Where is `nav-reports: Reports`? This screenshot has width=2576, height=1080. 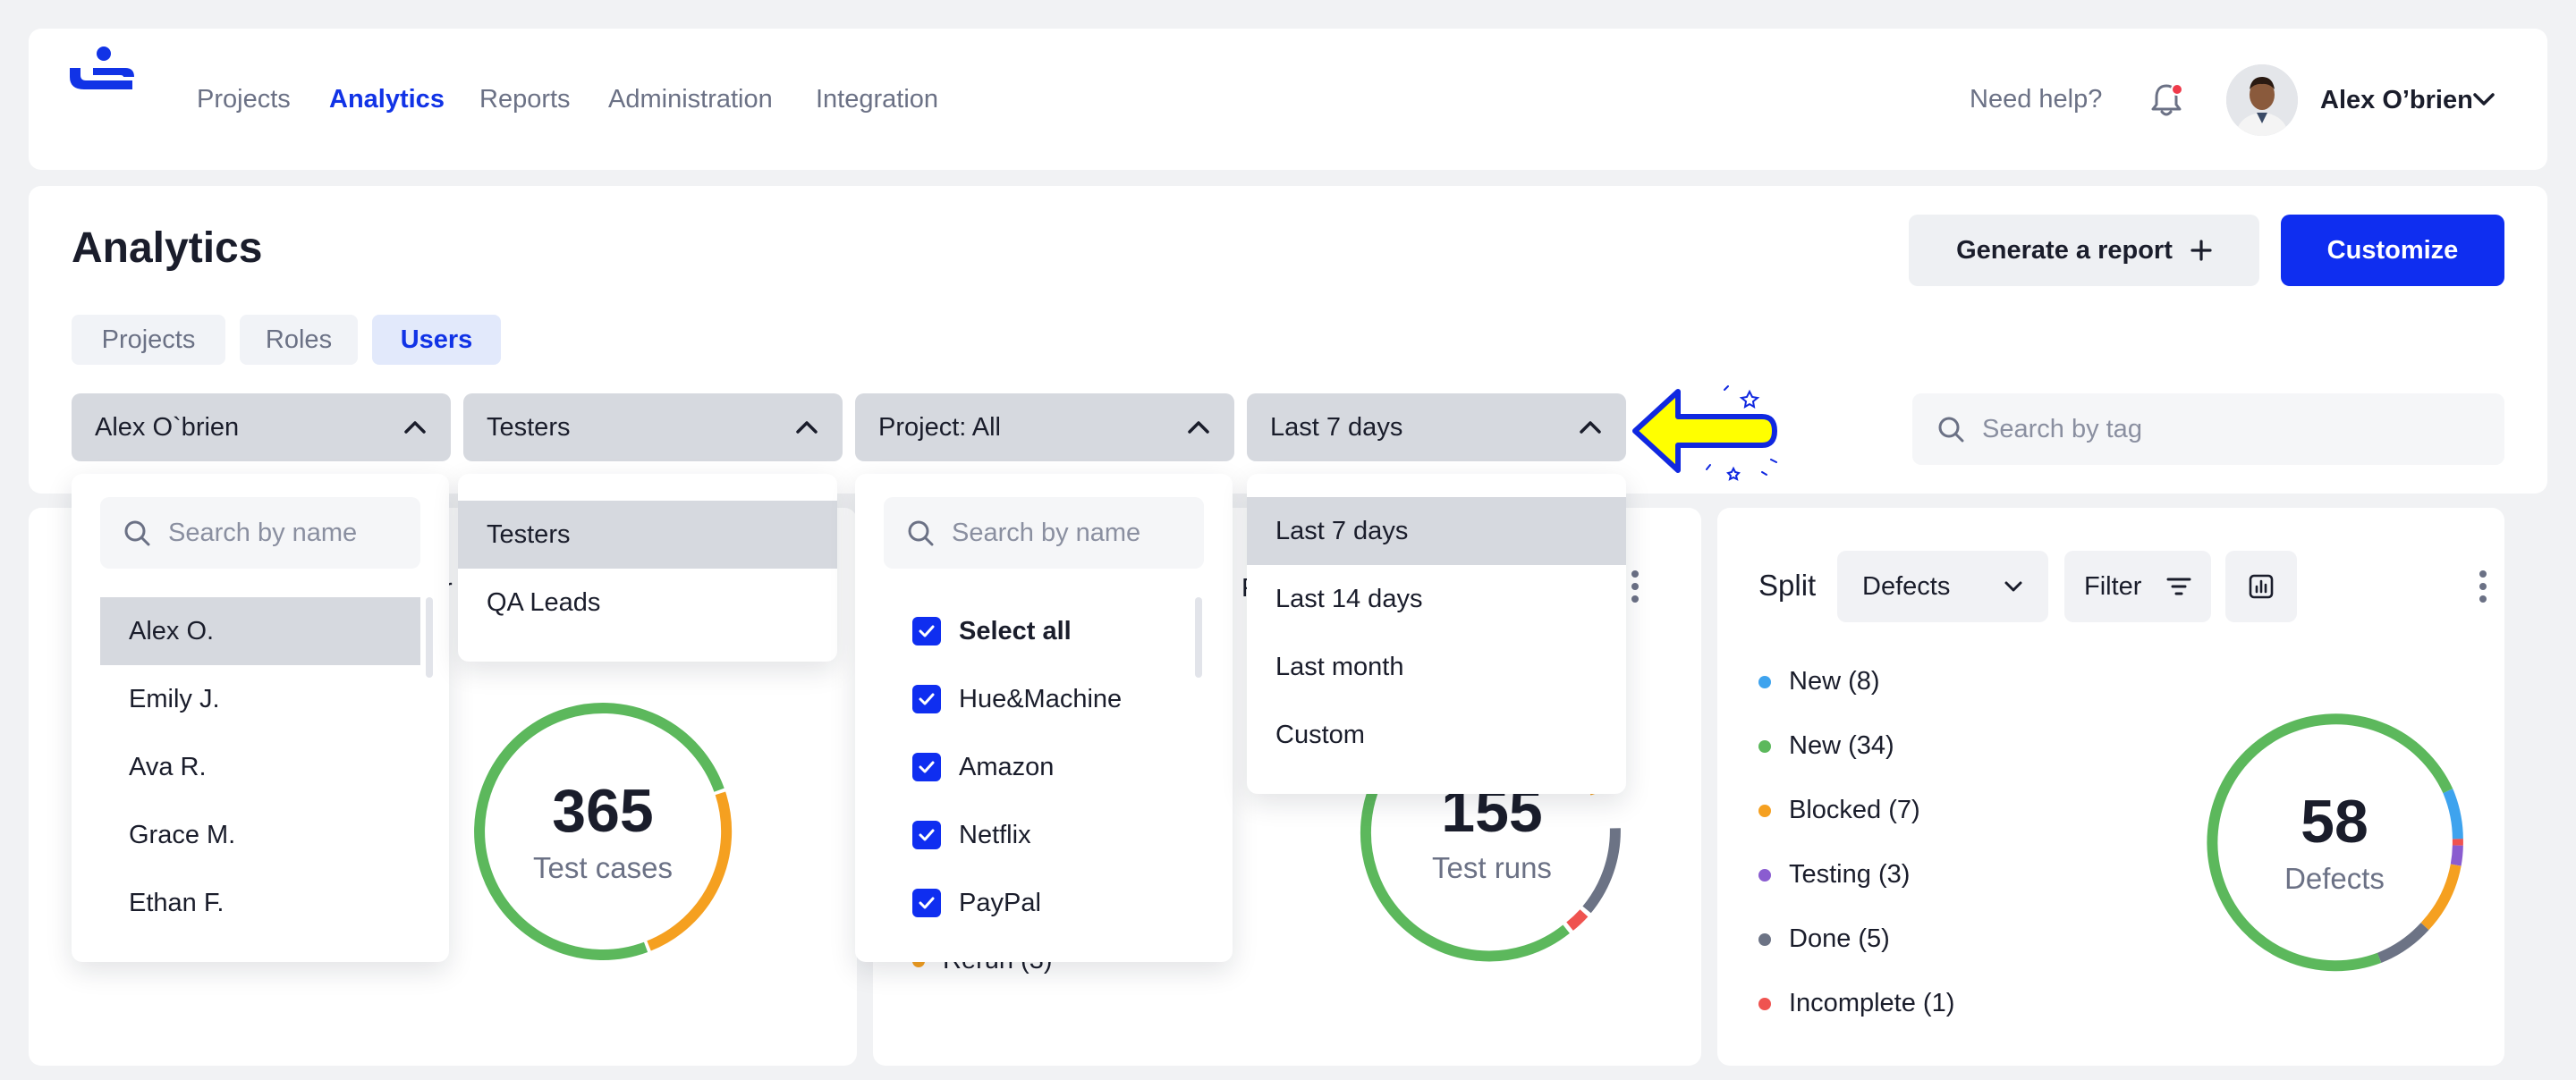 nav-reports: Reports is located at coordinates (525, 99).